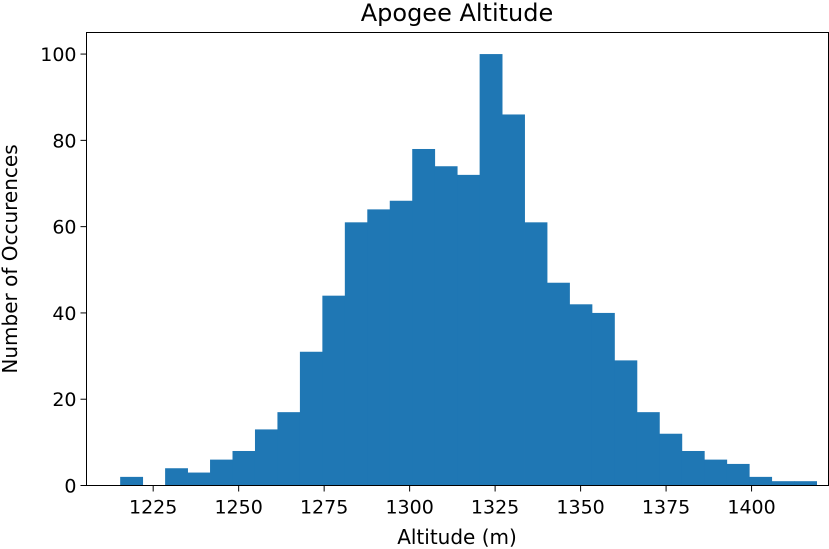 Image resolution: width=829 pixels, height=549 pixels. Describe the element at coordinates (63, 271) in the screenshot. I see `y-axis-ticks: 0 20 40 60 80 100` at that location.